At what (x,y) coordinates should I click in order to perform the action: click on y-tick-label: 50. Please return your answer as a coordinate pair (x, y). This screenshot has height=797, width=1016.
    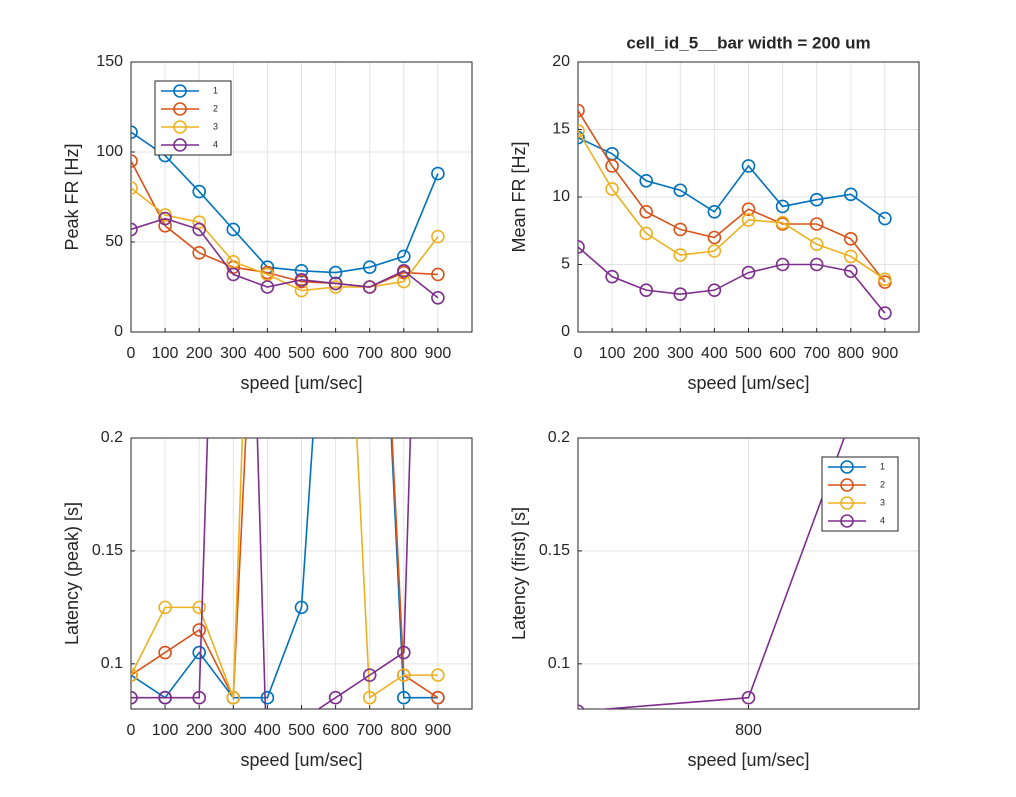
    Looking at the image, I should click on (114, 241).